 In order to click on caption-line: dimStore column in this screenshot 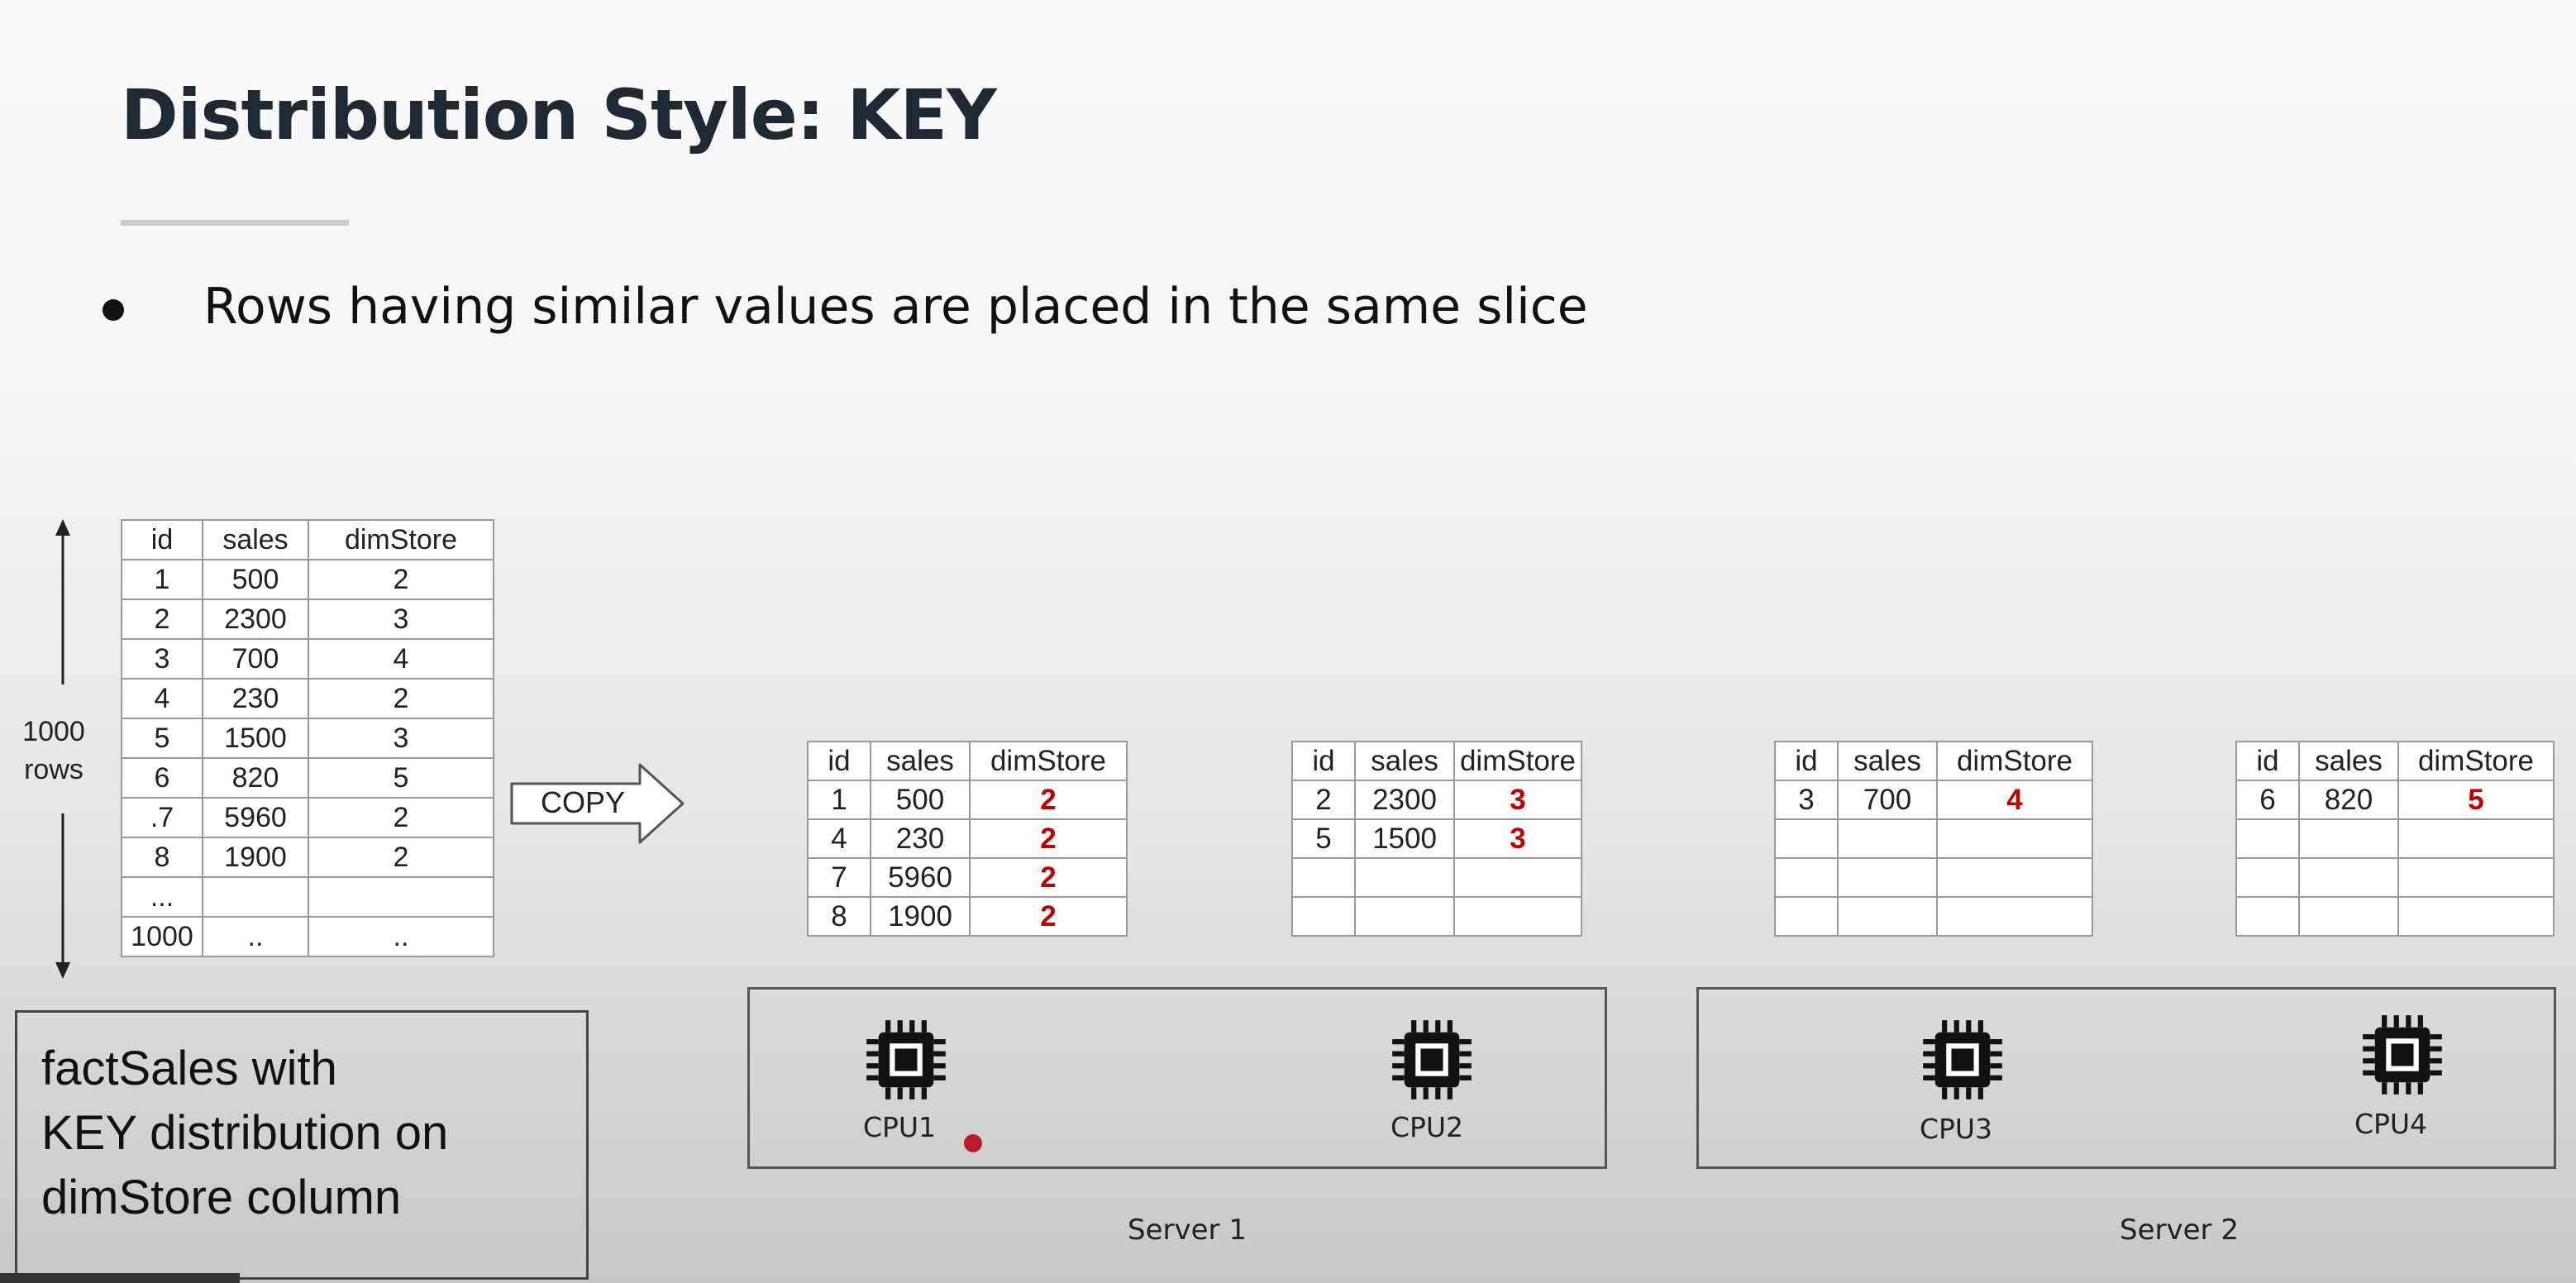, I will do `click(222, 1197)`.